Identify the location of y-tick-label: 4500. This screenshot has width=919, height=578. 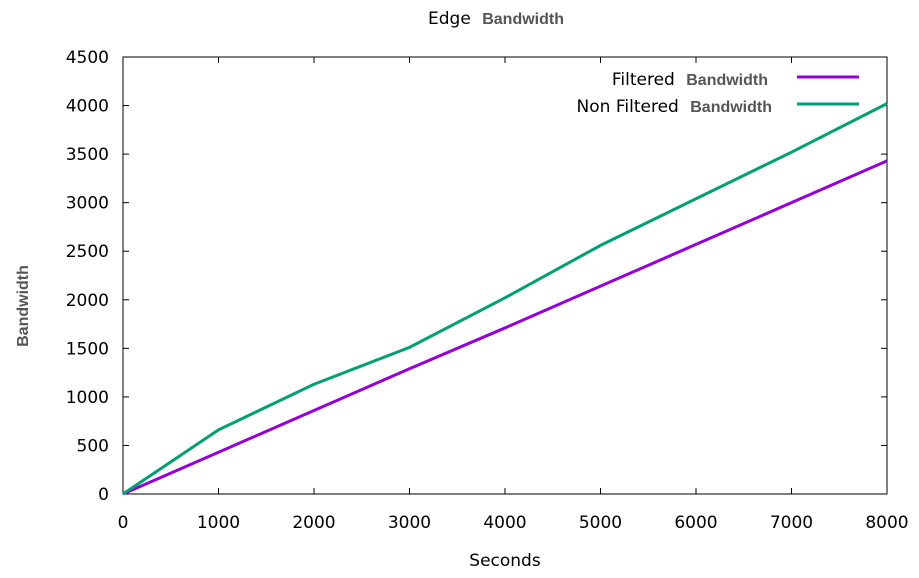
(87, 58).